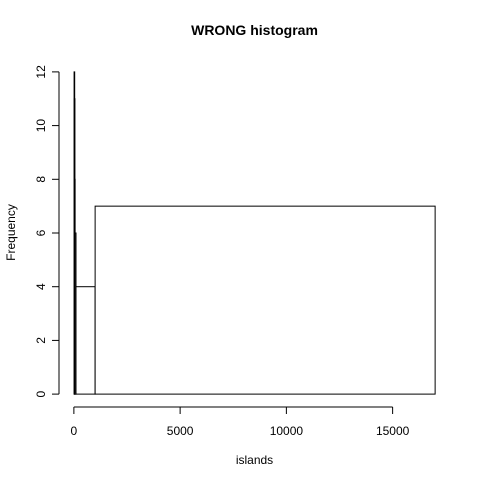 This screenshot has height=480, width=480. What do you see at coordinates (74, 431) in the screenshot?
I see `x-tick-label-0: 0` at bounding box center [74, 431].